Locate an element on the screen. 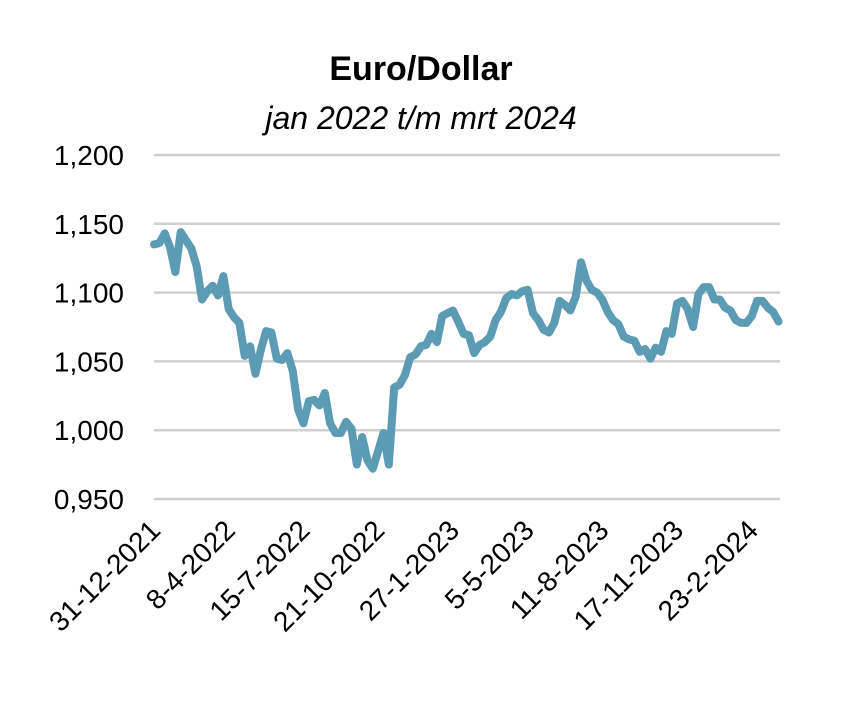  y-tick-label: 1,000 is located at coordinates (89, 430).